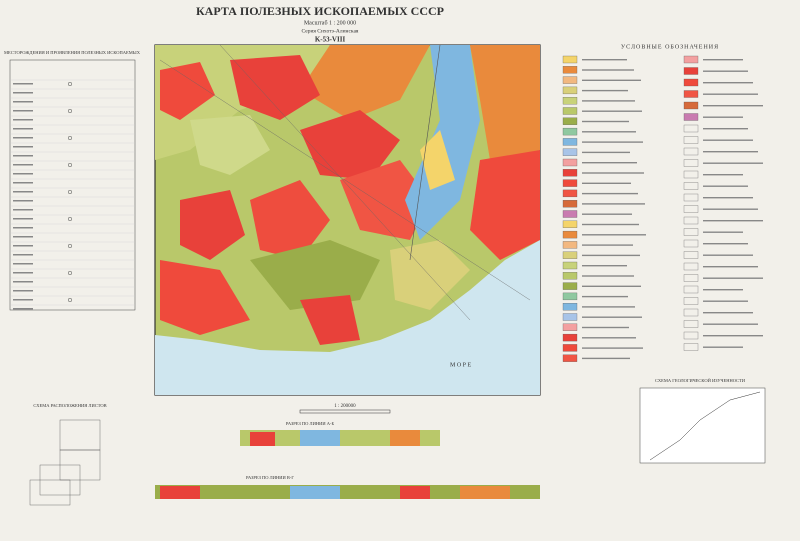 The width and height of the screenshot is (800, 541). What do you see at coordinates (700, 380) in the screenshot?
I see `study-scheme-title: СХЕМА ГЕОЛОГИЧЕСКОЙ ИЗУЧЕННОСТИ` at bounding box center [700, 380].